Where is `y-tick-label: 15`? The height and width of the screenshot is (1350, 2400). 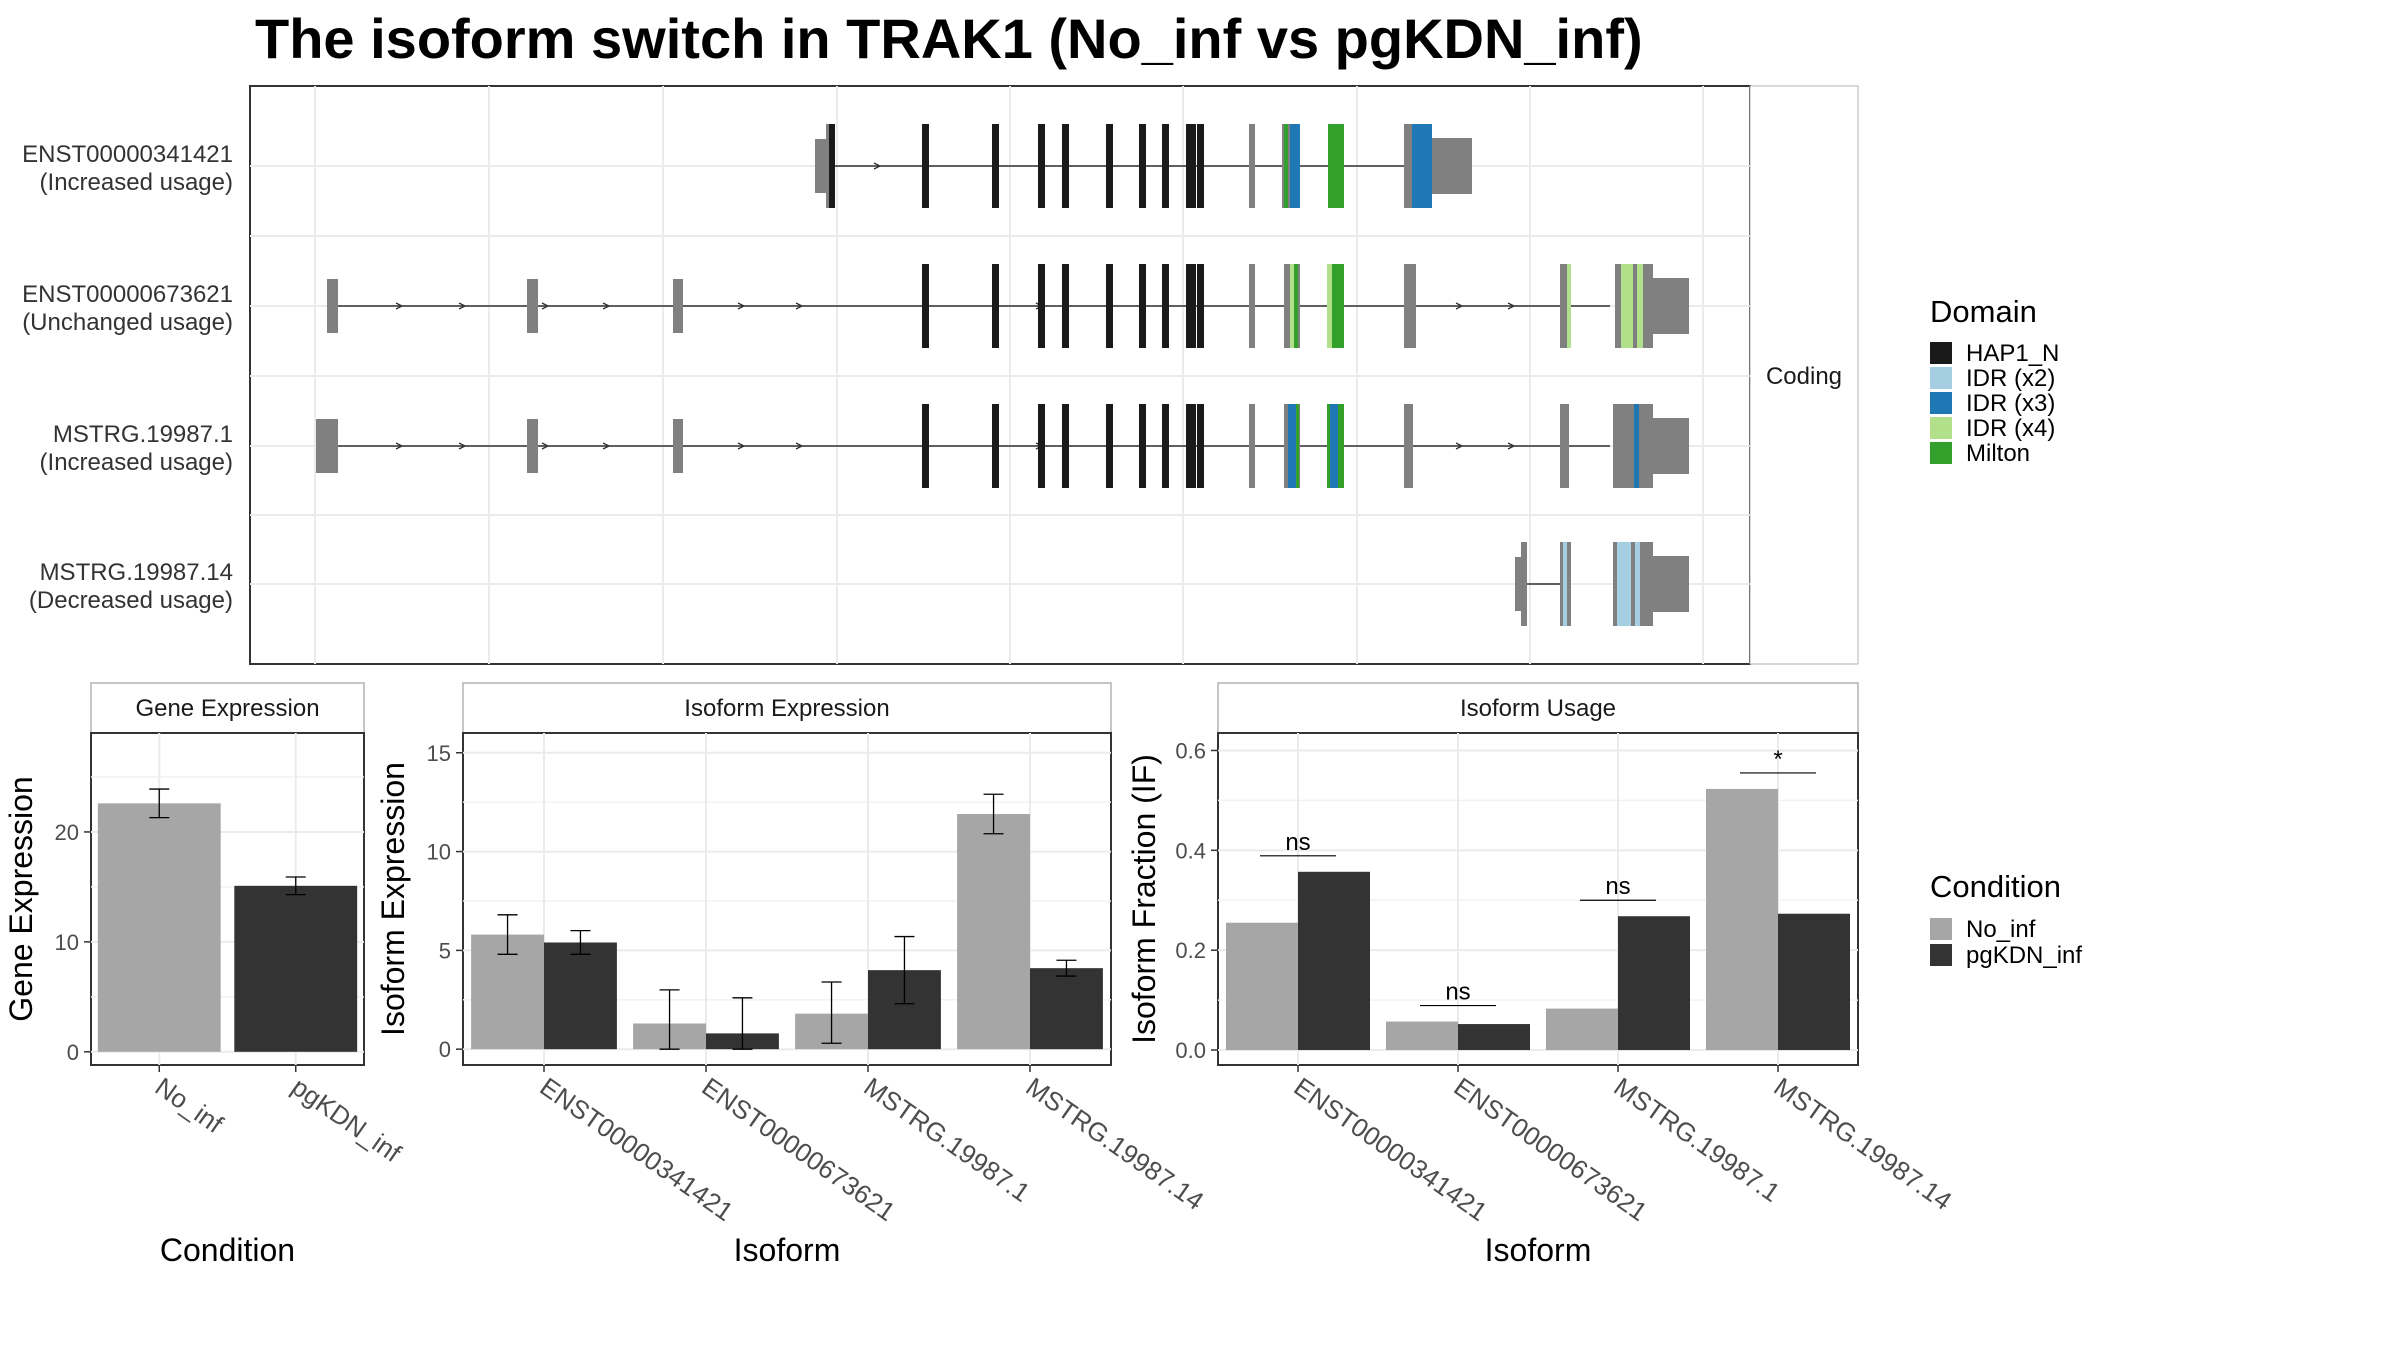
y-tick-label: 15 is located at coordinates (439, 753).